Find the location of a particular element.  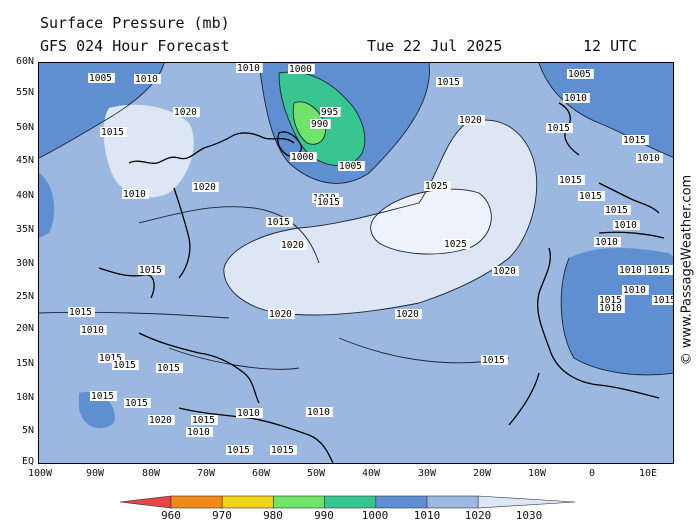

coast-south-america is located at coordinates (256, 435).